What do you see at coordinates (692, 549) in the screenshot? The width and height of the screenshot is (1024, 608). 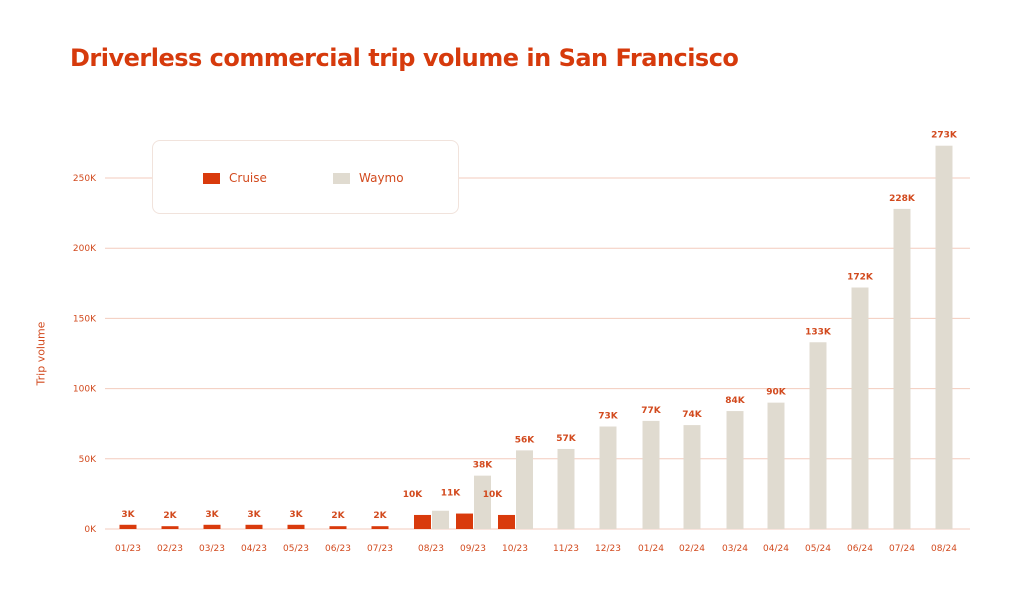 I see `x-tick-label: 02/24` at bounding box center [692, 549].